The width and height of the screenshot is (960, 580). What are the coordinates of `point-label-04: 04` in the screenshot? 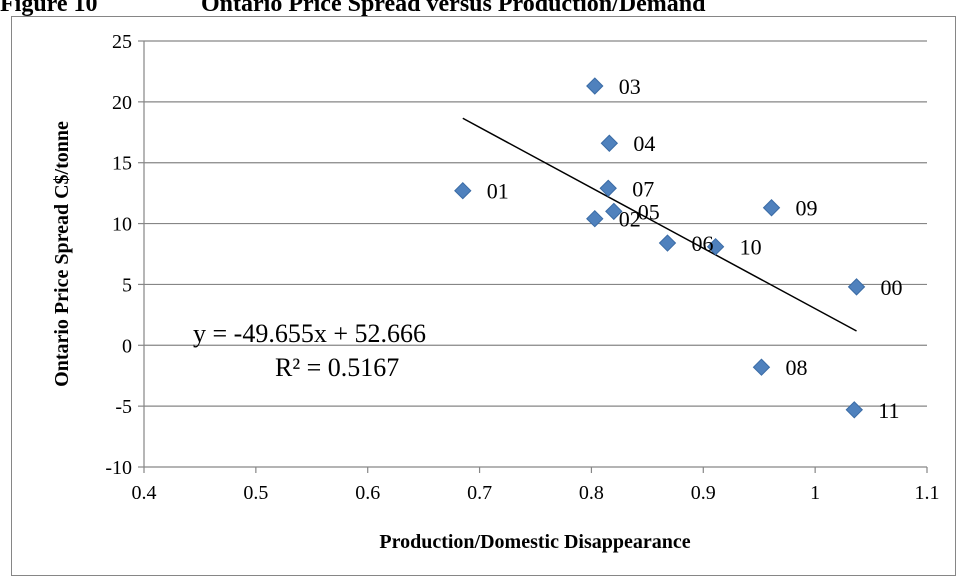 It's located at (644, 143).